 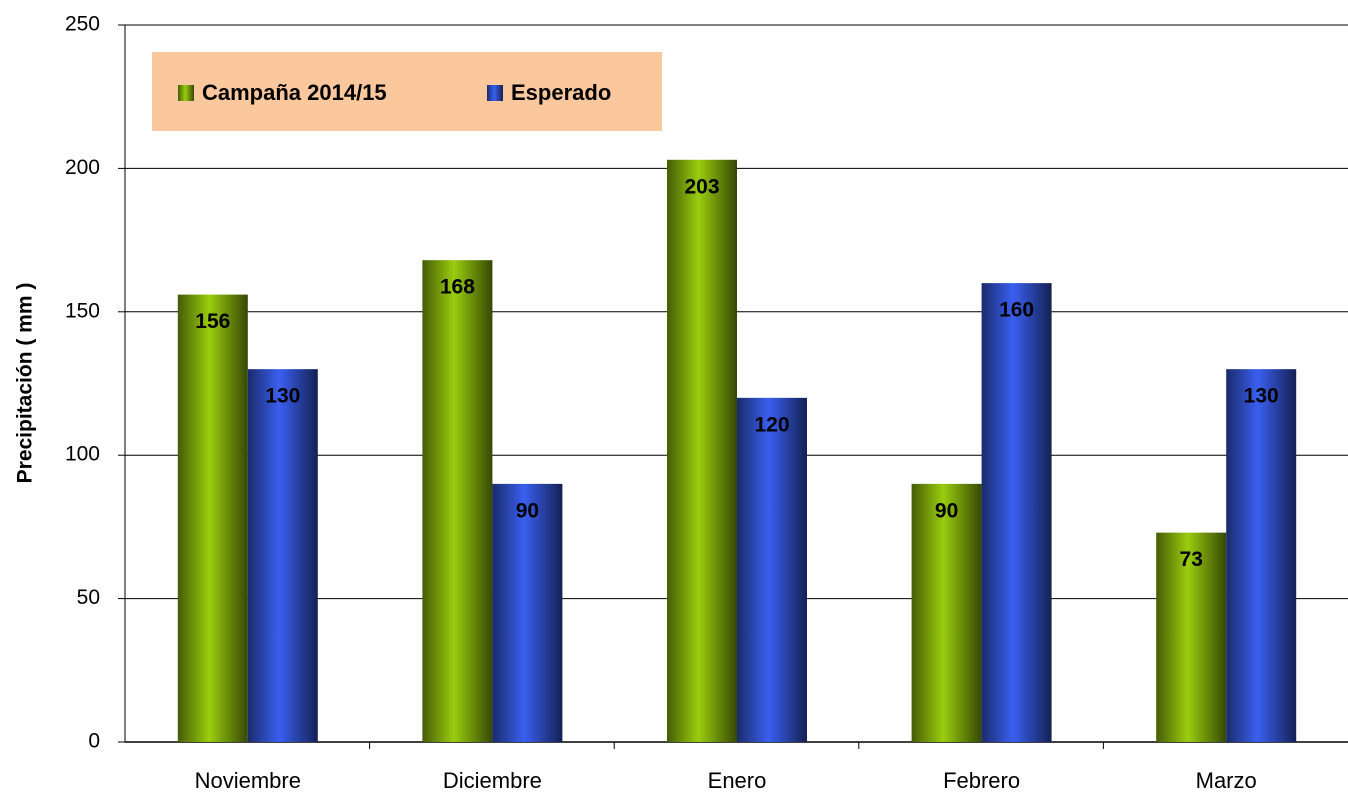 I want to click on y-axis-label: Precipitación ( mm ), so click(x=25, y=383).